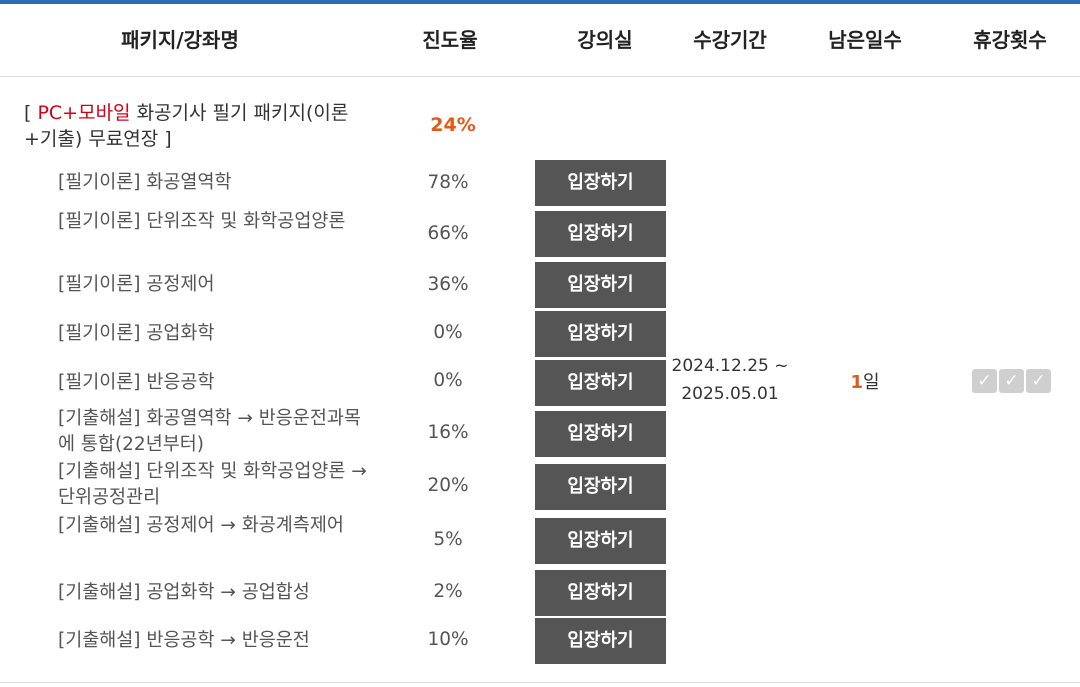 The height and width of the screenshot is (687, 1080). Describe the element at coordinates (865, 40) in the screenshot. I see `header-remaining: 남은일수` at that location.